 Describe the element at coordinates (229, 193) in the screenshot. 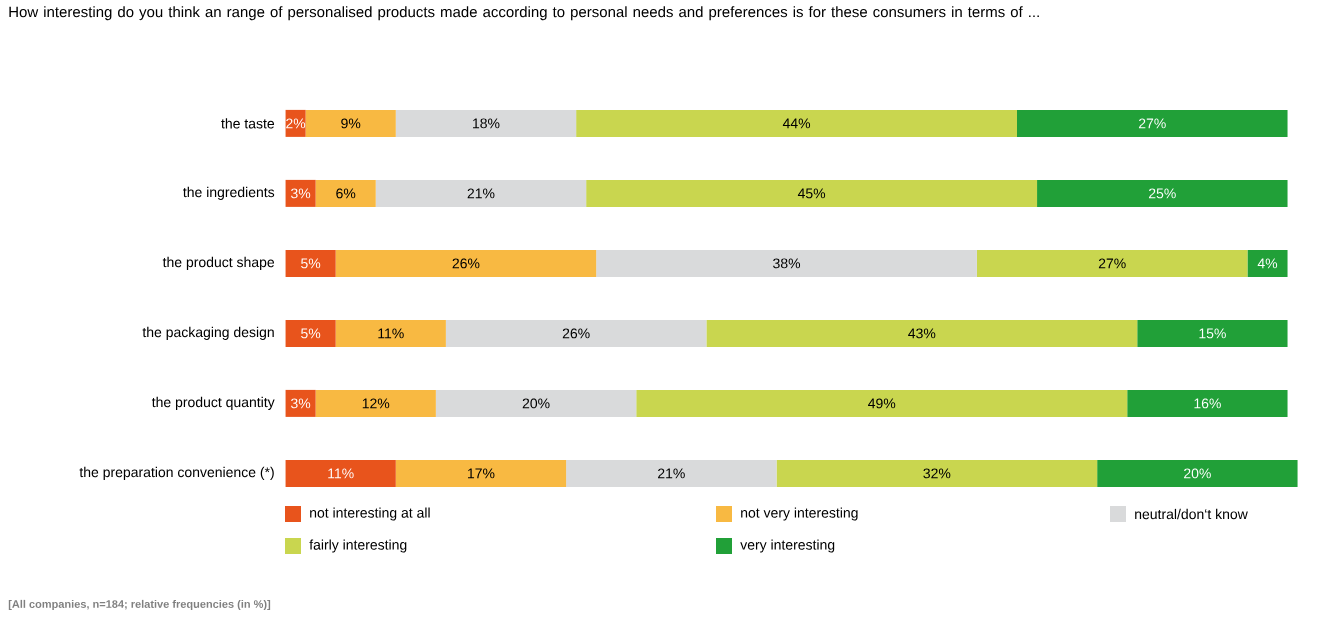

I see `y-tick-label: the ingredients` at that location.